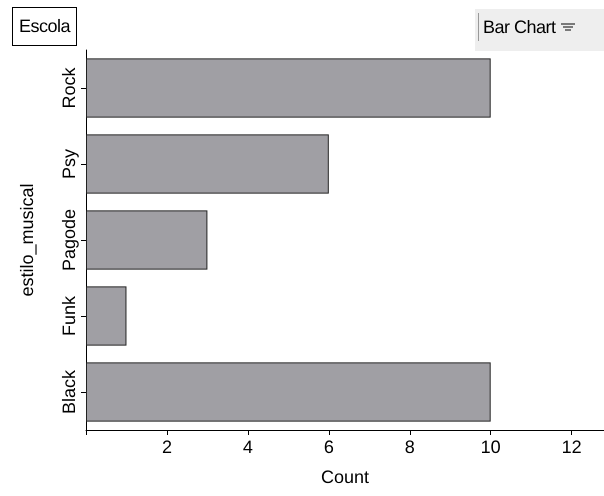 This screenshot has width=604, height=496. I want to click on x-tick-label: 4, so click(247, 447).